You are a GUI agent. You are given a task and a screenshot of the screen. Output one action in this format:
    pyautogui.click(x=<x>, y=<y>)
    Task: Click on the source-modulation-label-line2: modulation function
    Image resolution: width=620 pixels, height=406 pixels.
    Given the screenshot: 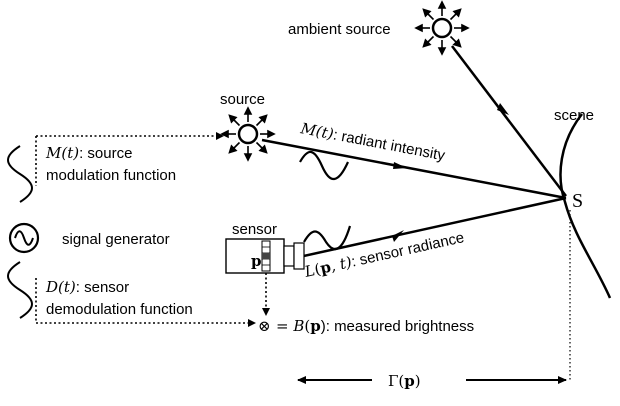 What is the action you would take?
    pyautogui.click(x=111, y=175)
    